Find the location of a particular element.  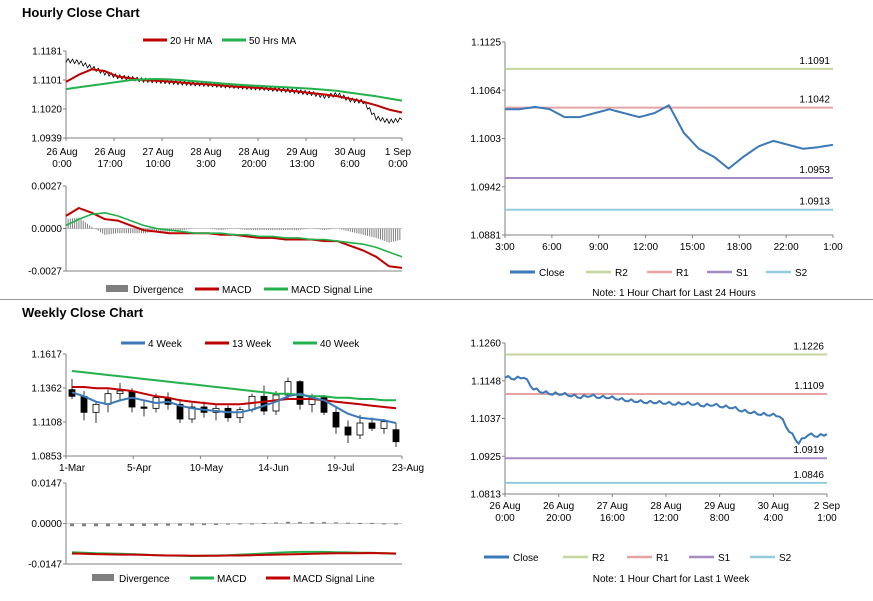

legend-weekly-divergence-swatch is located at coordinates (103, 577).